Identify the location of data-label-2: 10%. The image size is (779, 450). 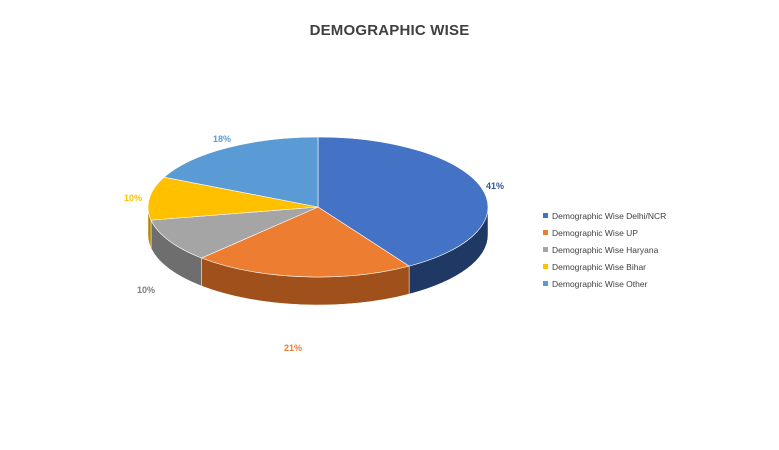
(146, 290).